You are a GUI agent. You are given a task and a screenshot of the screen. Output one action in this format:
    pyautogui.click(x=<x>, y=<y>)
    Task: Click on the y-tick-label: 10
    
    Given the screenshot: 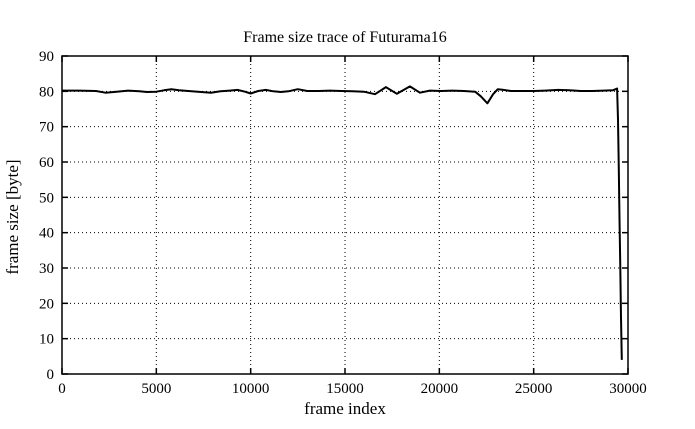 What is the action you would take?
    pyautogui.click(x=46, y=340)
    